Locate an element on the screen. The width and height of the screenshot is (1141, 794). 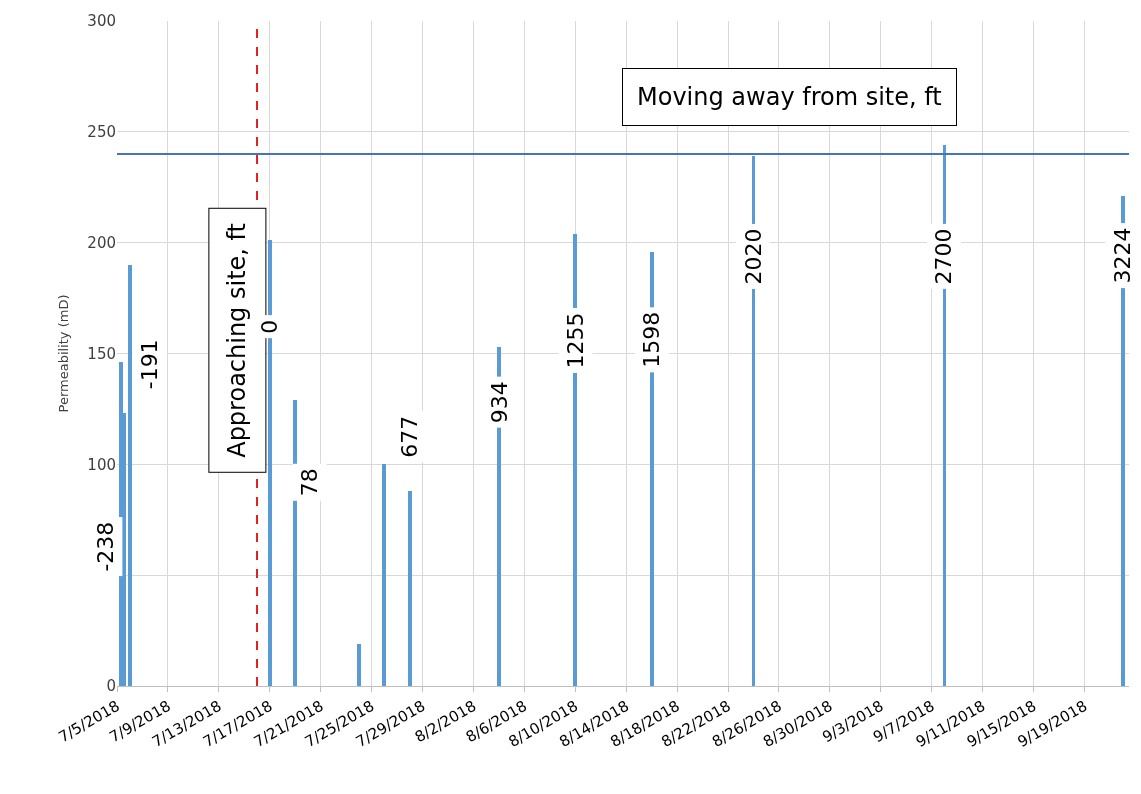
annotation: 677 is located at coordinates (409, 436).